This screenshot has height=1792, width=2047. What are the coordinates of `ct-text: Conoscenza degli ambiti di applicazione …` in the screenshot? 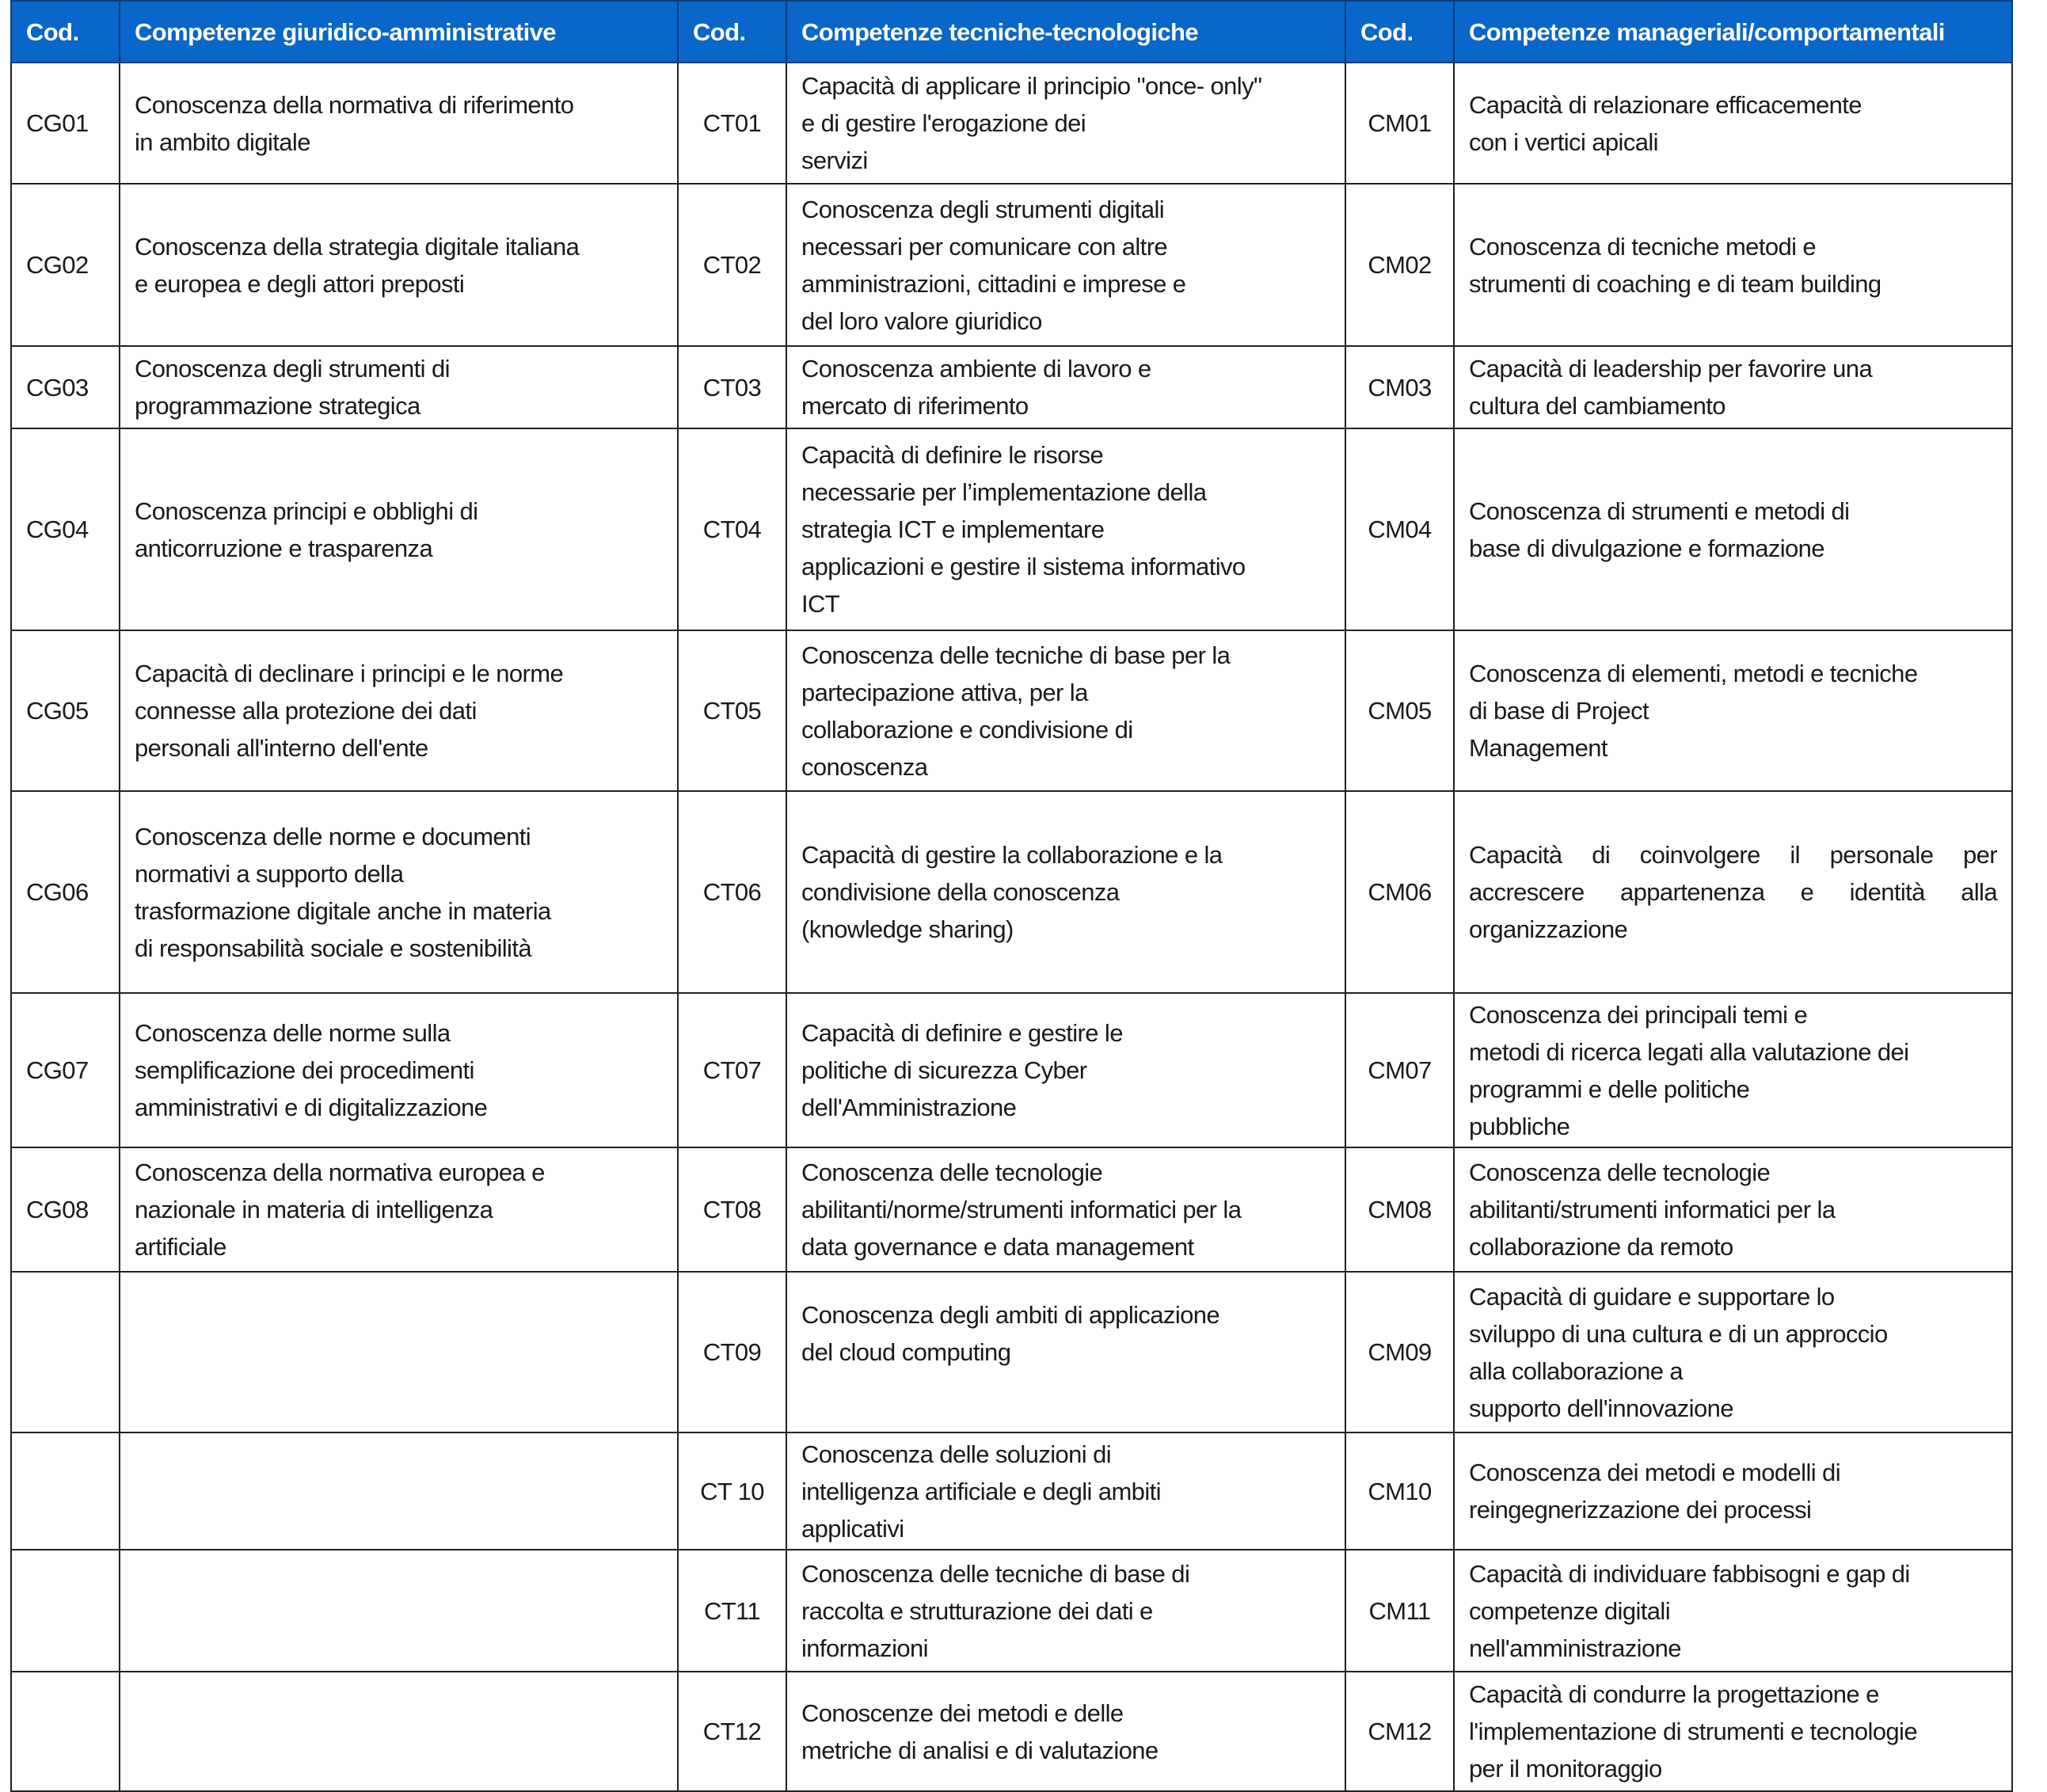 It's located at (1066, 1352).